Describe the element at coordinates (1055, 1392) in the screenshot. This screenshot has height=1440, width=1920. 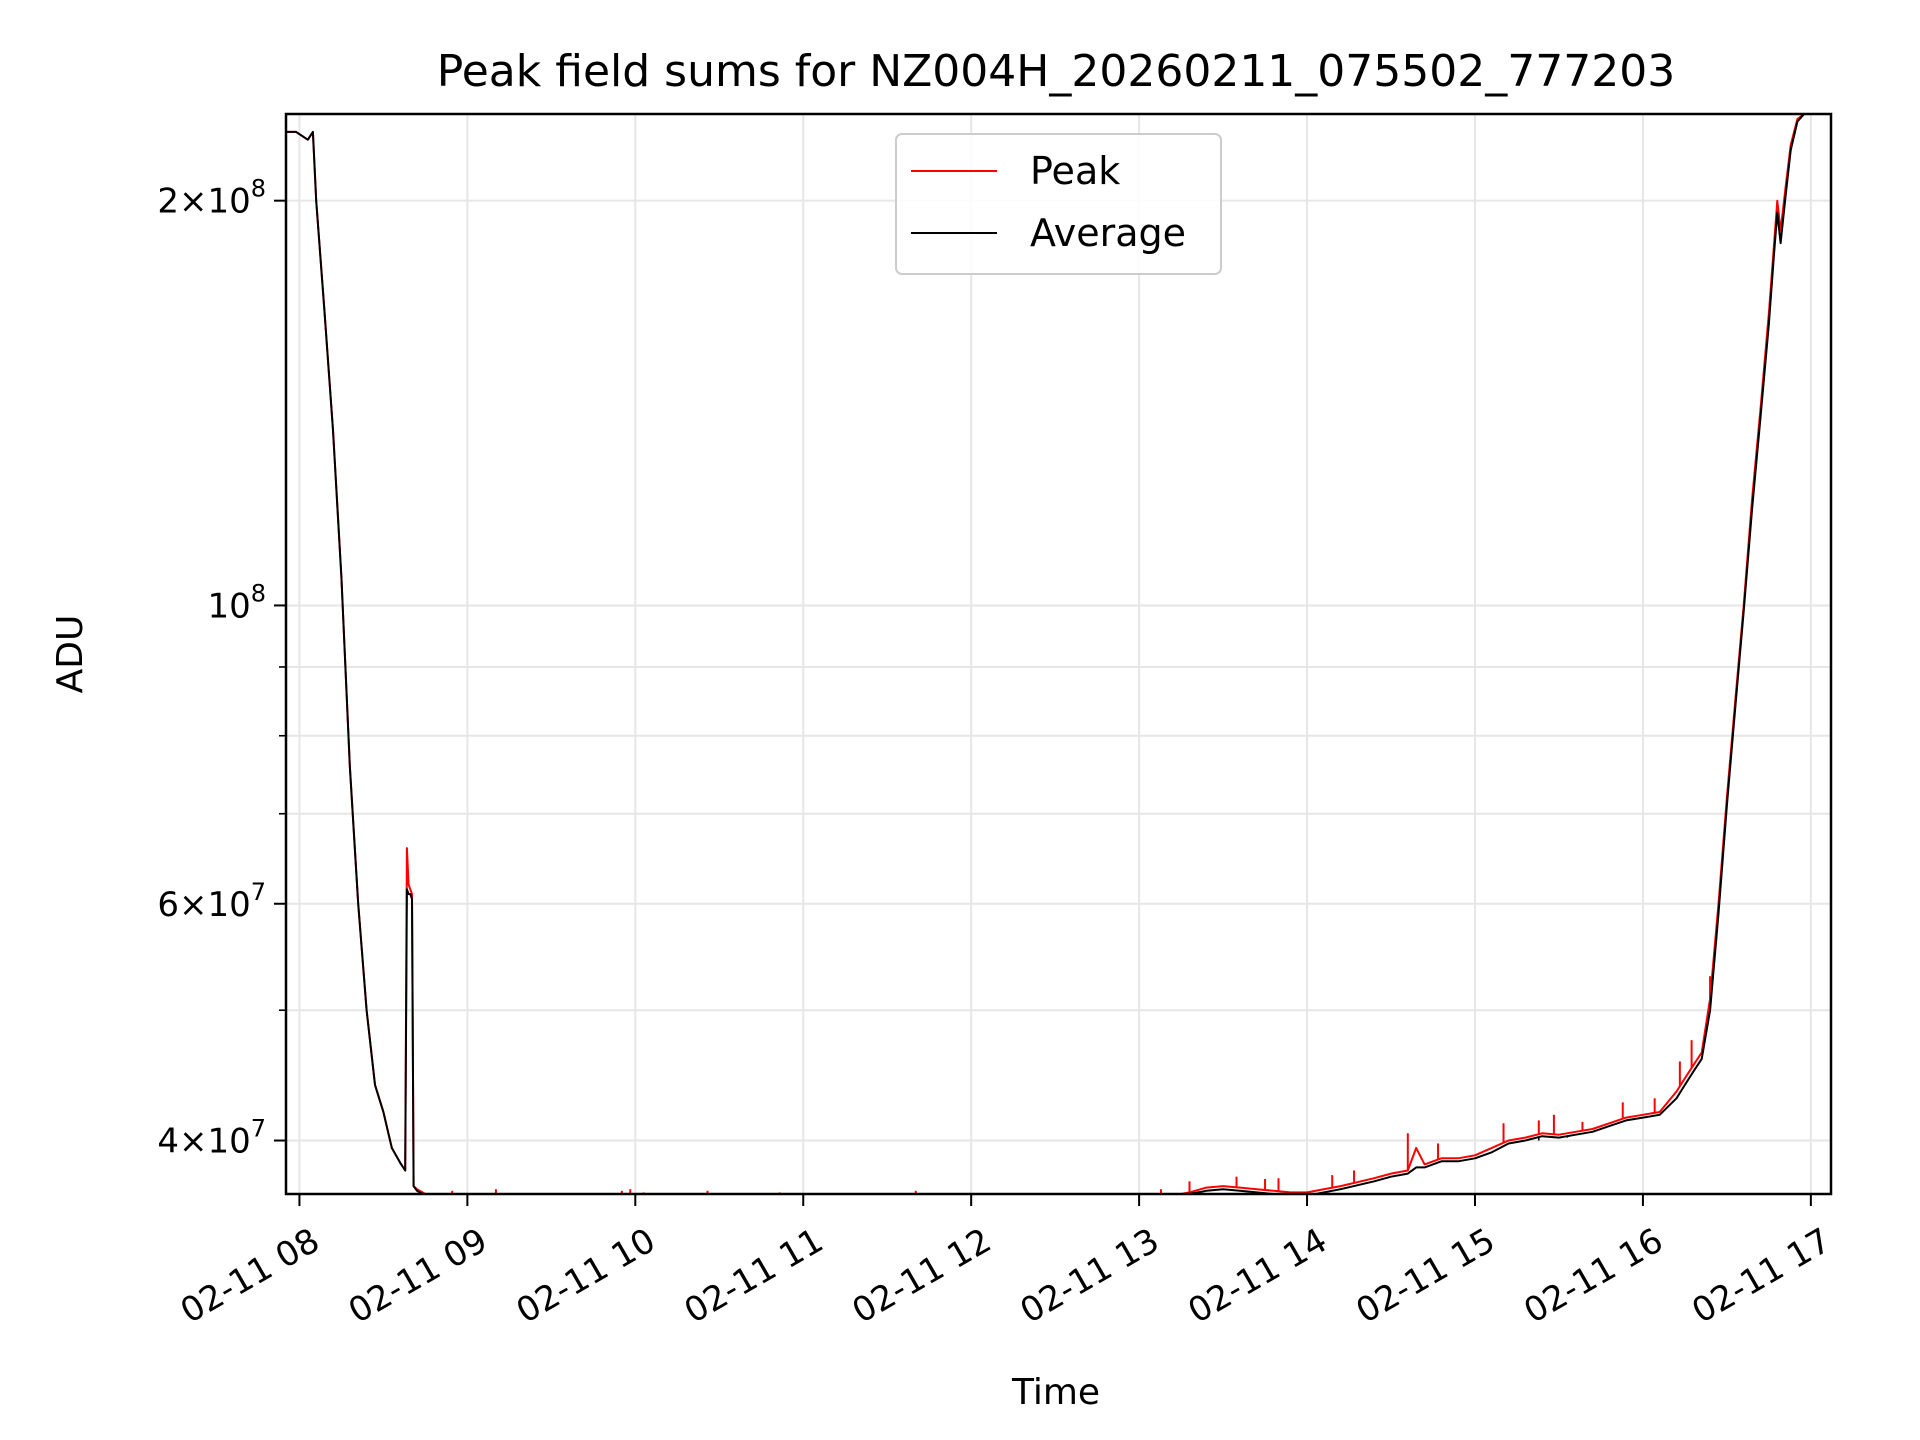
I see `x-axis-label: Time` at that location.